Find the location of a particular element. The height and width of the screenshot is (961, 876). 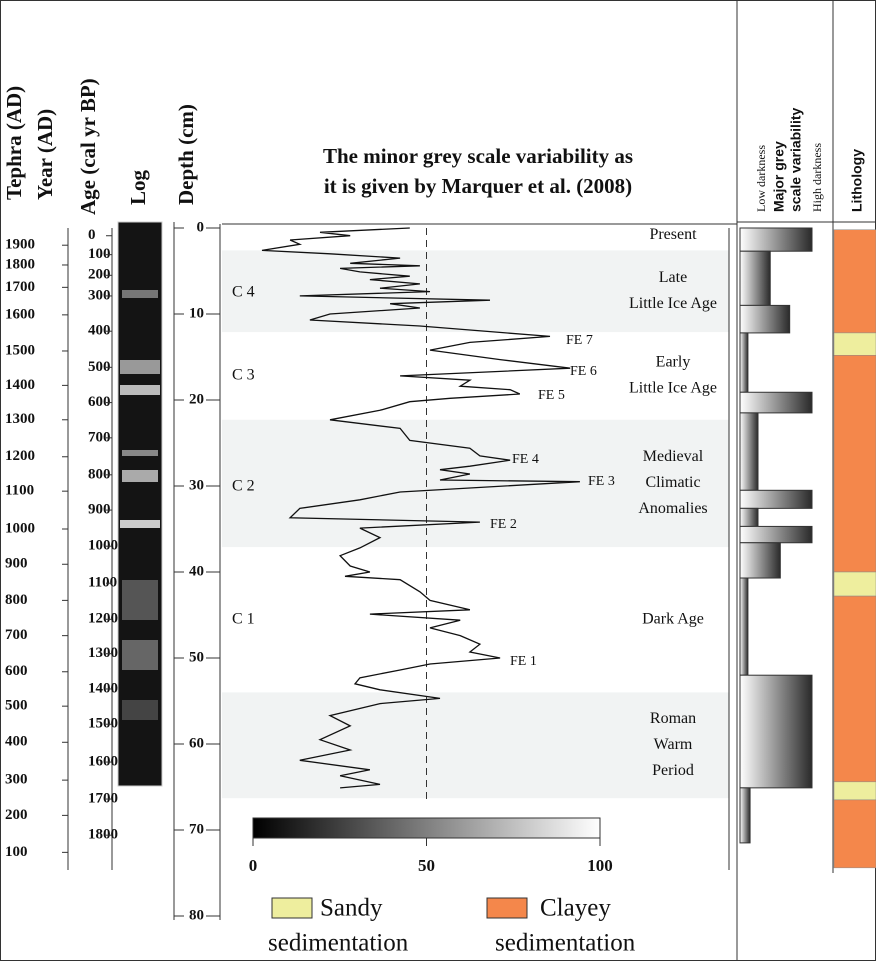

zone-label: C 4 is located at coordinates (243, 292).